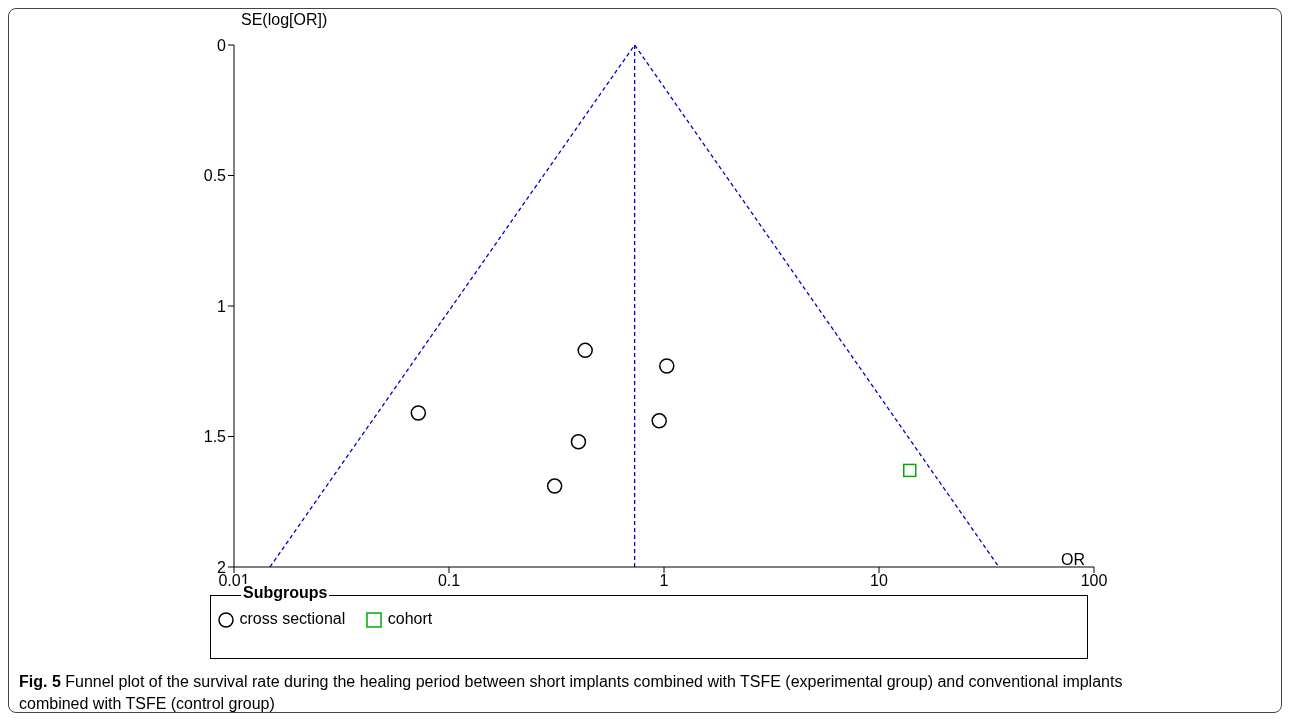  Describe the element at coordinates (449, 581) in the screenshot. I see `x-tick-label: 0.1` at that location.